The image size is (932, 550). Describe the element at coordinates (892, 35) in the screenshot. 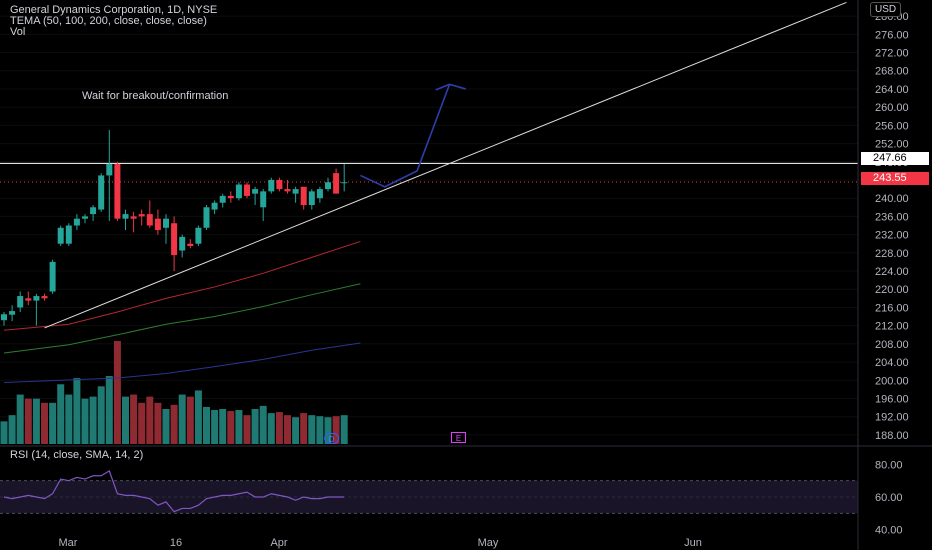

I see `price-tick-label: 276.00` at that location.